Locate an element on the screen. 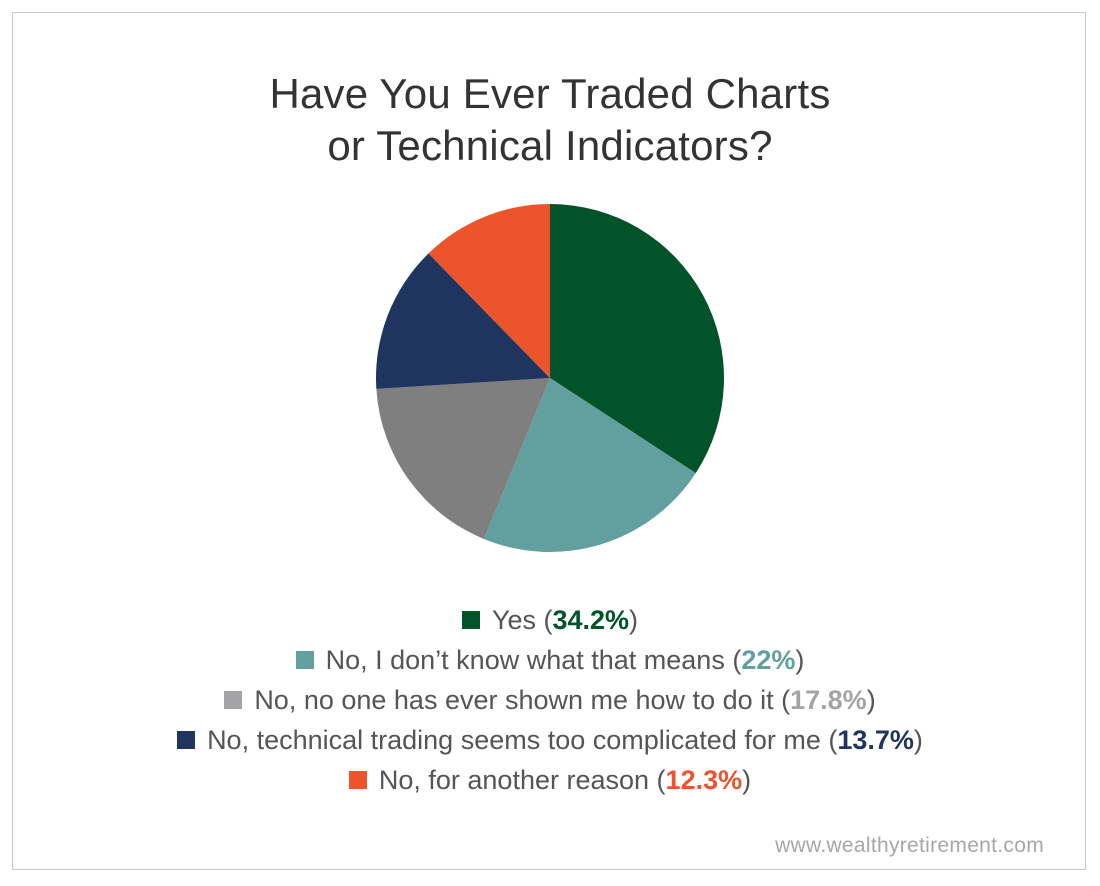 Image resolution: width=1100 pixels, height=886 pixels. legend-item-another-reason: No, for another reason ( 12.3% ) is located at coordinates (550, 780).